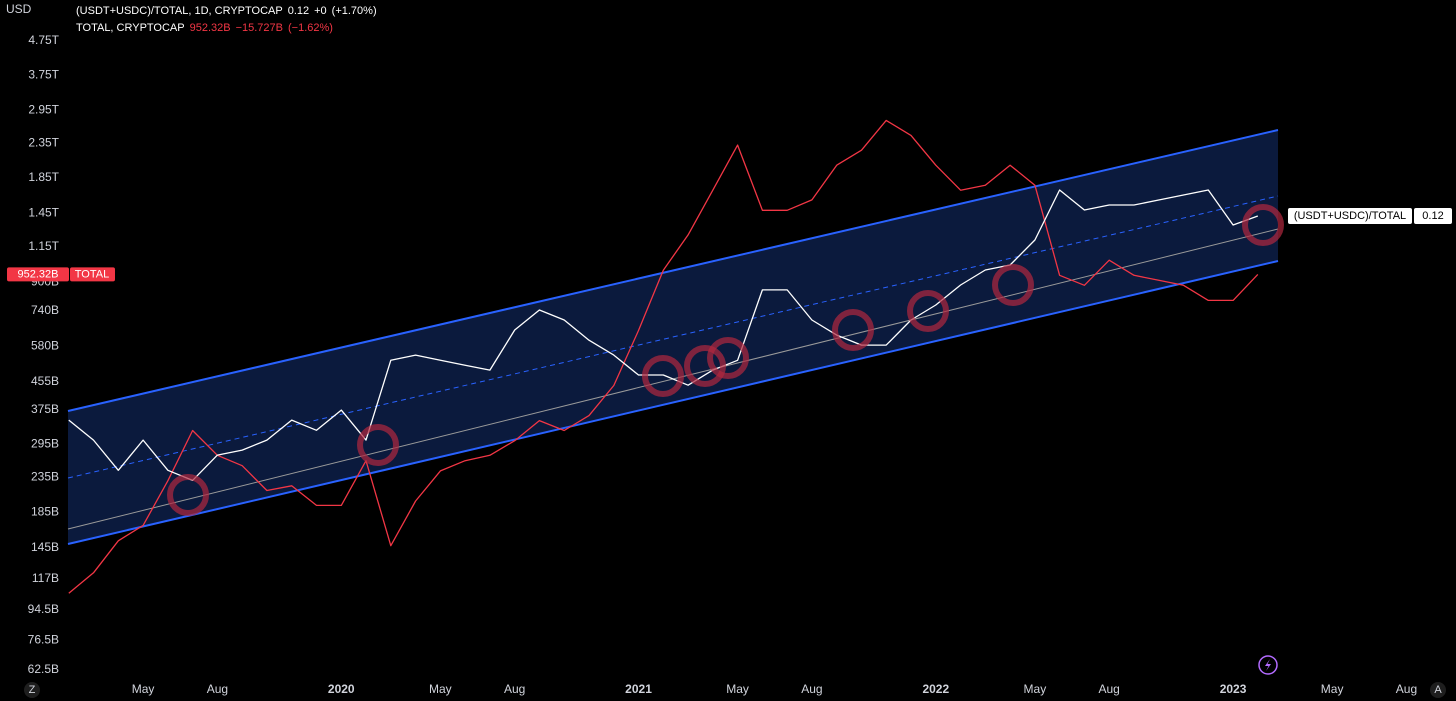 The image size is (1456, 701). What do you see at coordinates (45, 511) in the screenshot?
I see `y-tick-label: 185B` at bounding box center [45, 511].